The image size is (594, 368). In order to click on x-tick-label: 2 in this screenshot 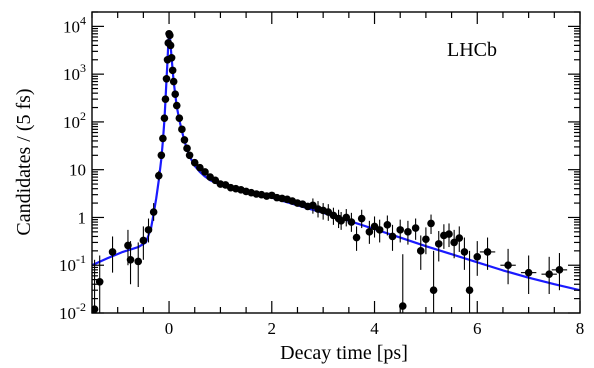, I will do `click(272, 328)`.